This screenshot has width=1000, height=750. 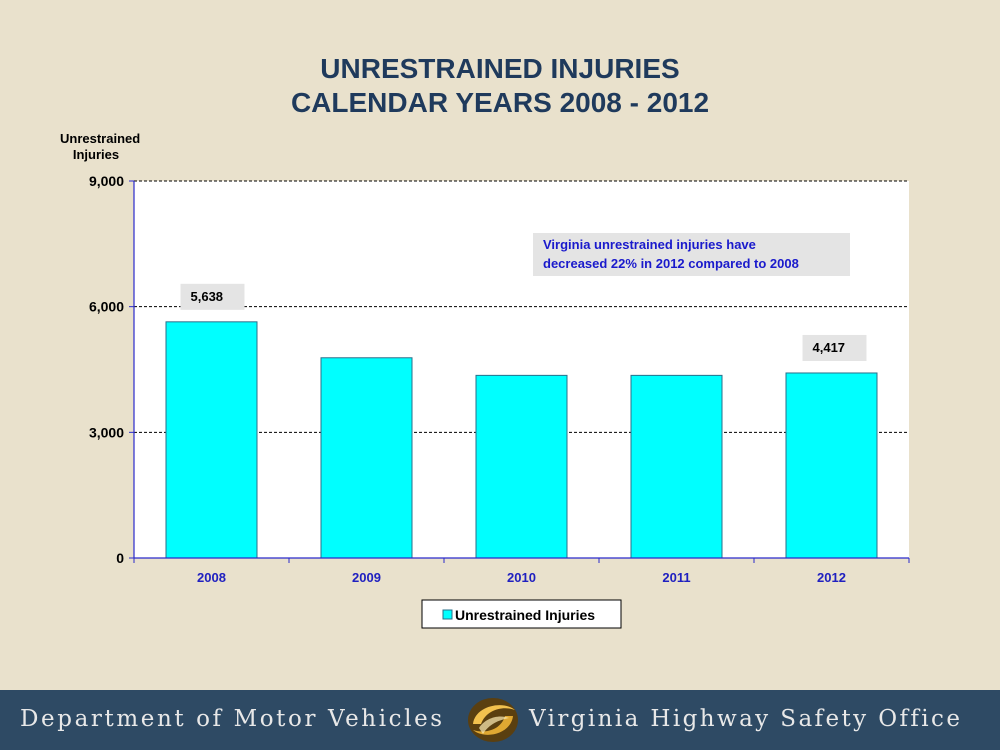 What do you see at coordinates (500, 68) in the screenshot?
I see `chart-title-line1: UNRESTRAINED INJURIES` at bounding box center [500, 68].